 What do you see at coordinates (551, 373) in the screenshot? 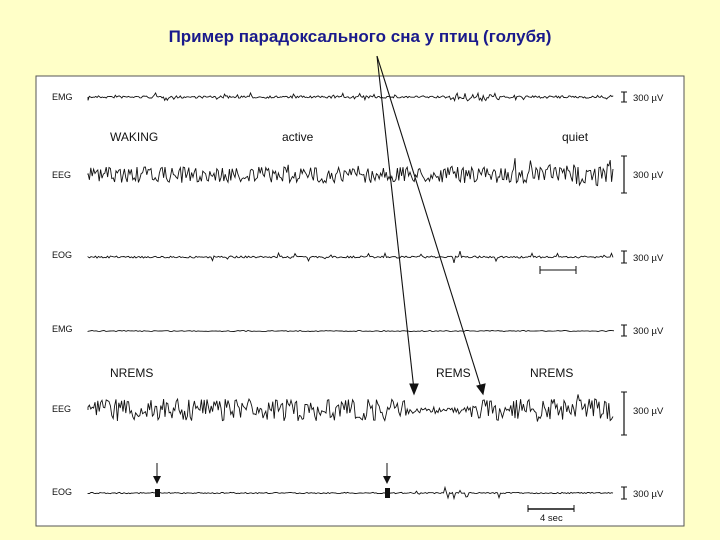
I see `state-nrems-2: NREMS` at bounding box center [551, 373].